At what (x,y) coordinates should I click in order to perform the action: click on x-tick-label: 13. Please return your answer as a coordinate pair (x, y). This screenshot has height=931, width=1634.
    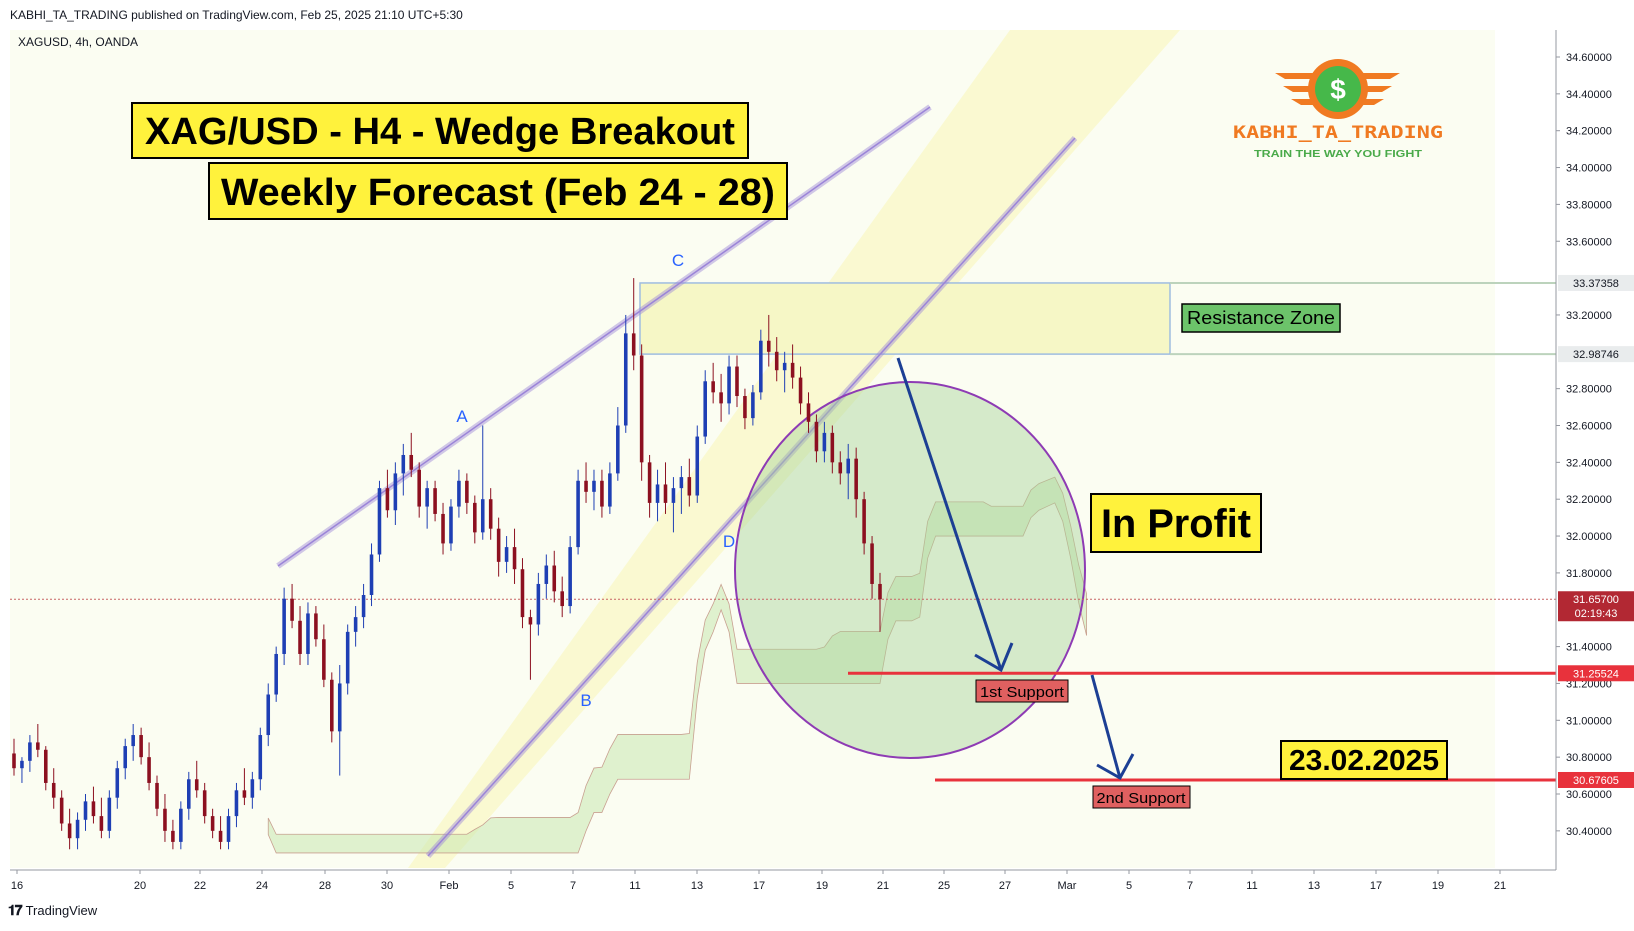
    Looking at the image, I should click on (1314, 886).